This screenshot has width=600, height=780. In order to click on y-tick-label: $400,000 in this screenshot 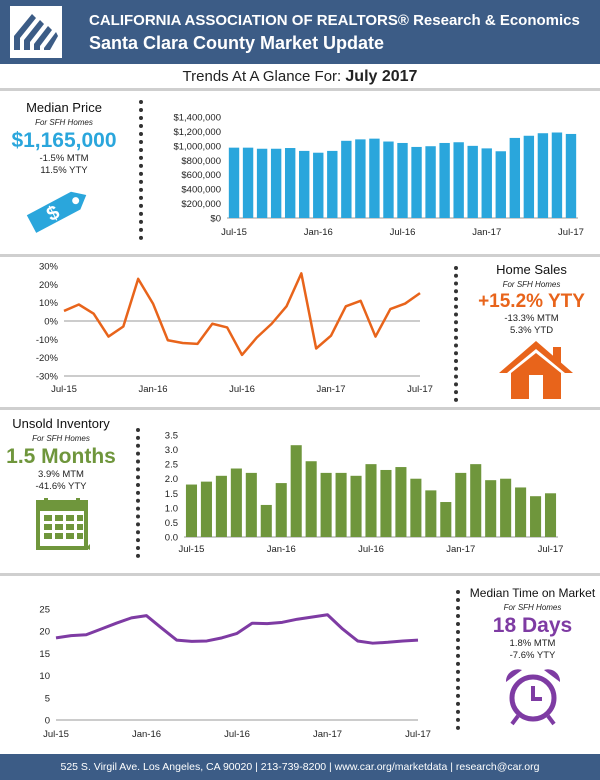, I will do `click(201, 190)`.